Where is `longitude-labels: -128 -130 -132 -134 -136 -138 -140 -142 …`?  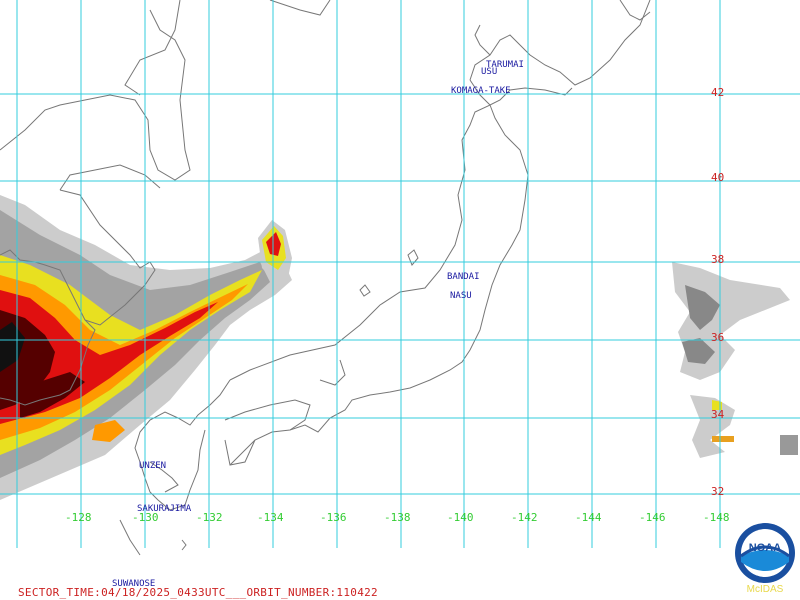
longitude-labels: -128 -130 -132 -134 -136 -138 -140 -142 … is located at coordinates (397, 517).